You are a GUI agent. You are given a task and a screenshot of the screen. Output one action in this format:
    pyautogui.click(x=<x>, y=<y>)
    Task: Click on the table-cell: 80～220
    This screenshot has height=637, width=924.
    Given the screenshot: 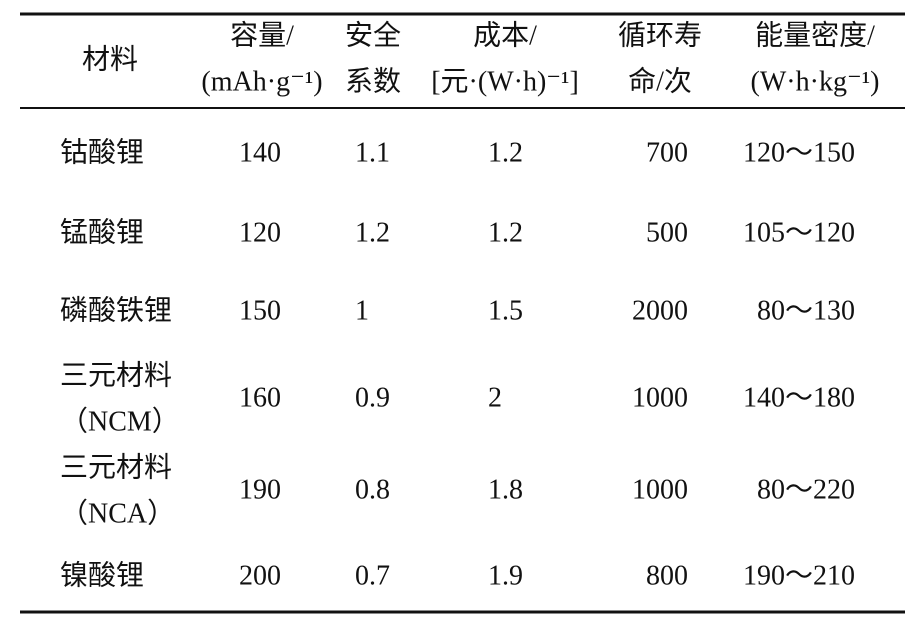 What is the action you would take?
    pyautogui.click(x=806, y=489)
    